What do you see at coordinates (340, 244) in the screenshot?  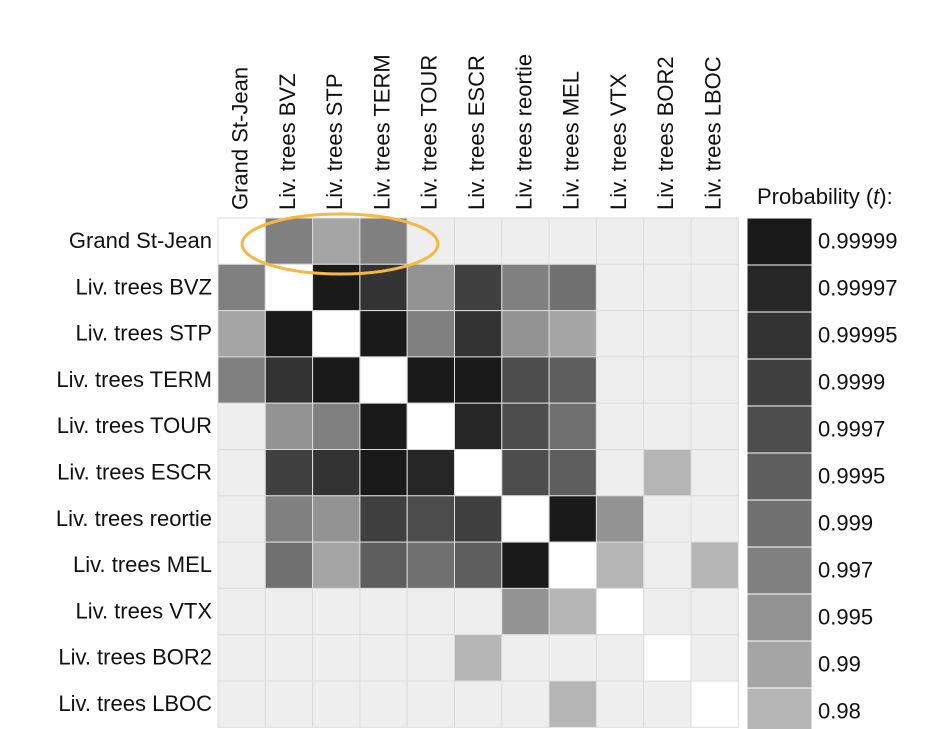 I see `highlight-ellipse` at bounding box center [340, 244].